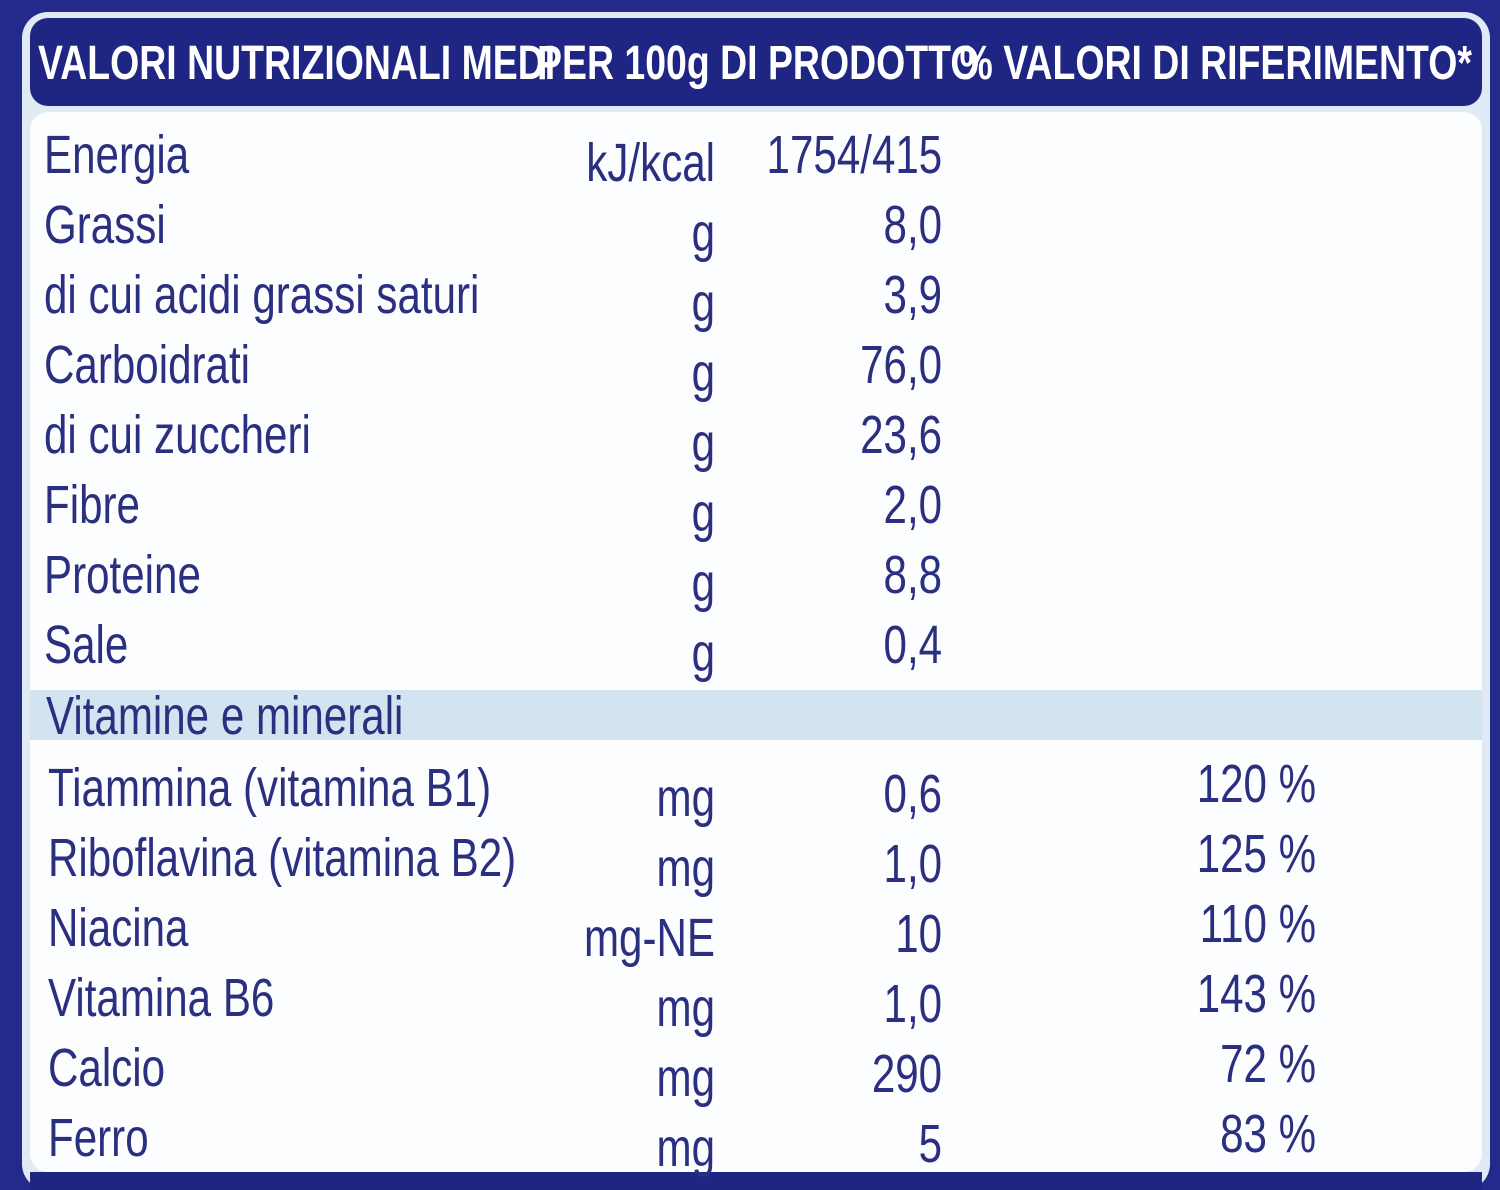 This screenshot has height=1190, width=1500. Describe the element at coordinates (262, 295) in the screenshot. I see `nutrient-name: di cui acidi grassi saturi` at that location.